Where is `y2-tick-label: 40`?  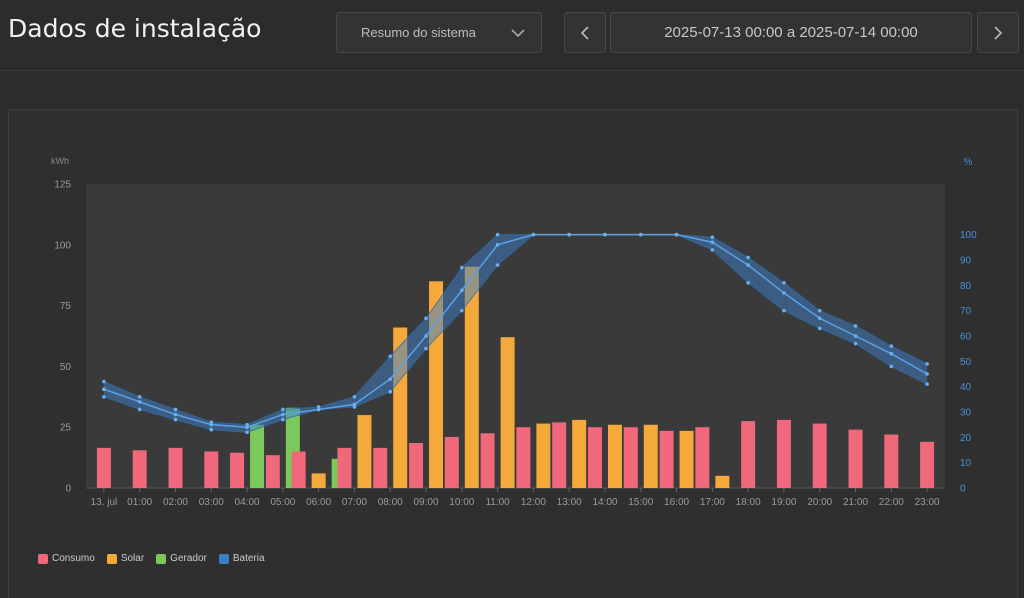
y2-tick-label: 40 is located at coordinates (966, 387).